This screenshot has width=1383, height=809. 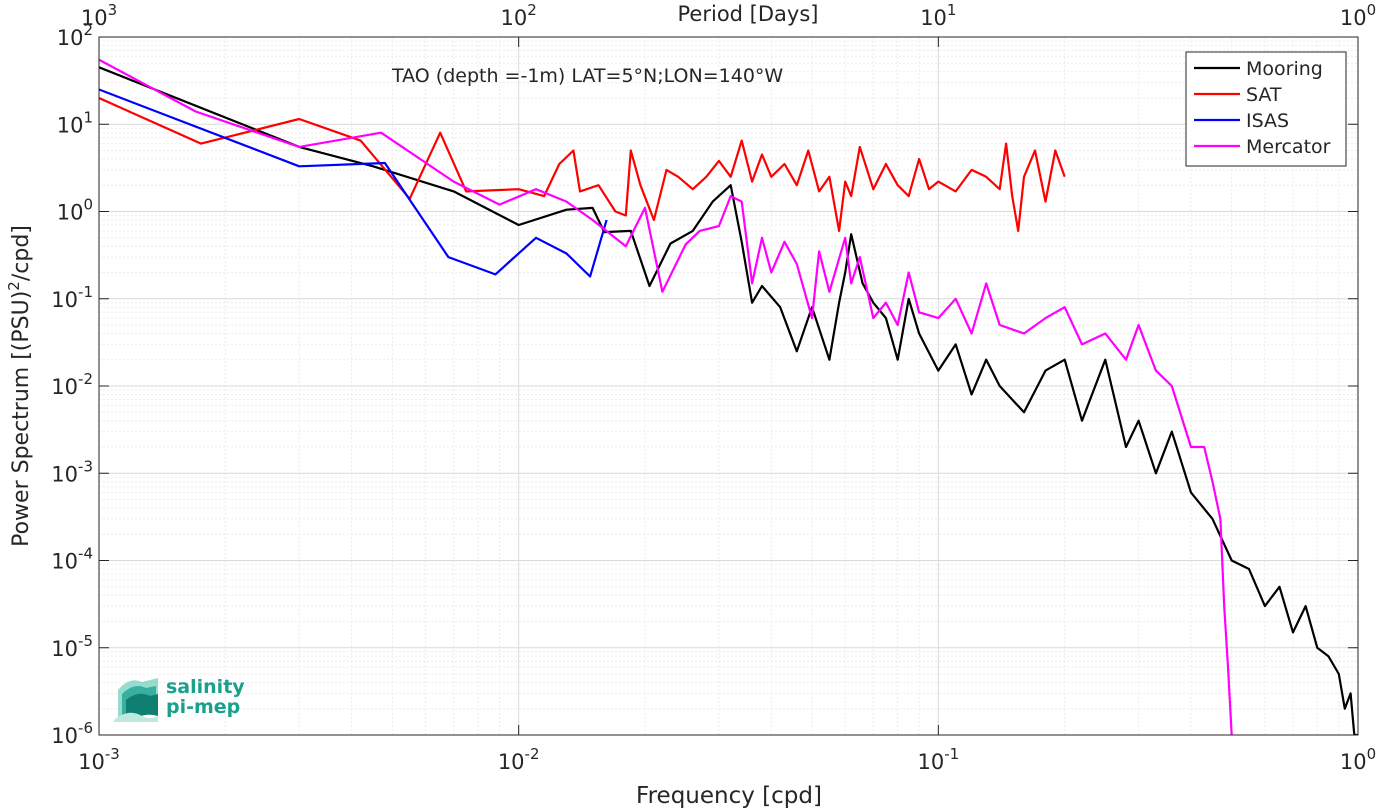 What do you see at coordinates (1358, 15) in the screenshot?
I see `top-tick-label: 10⁰` at bounding box center [1358, 15].